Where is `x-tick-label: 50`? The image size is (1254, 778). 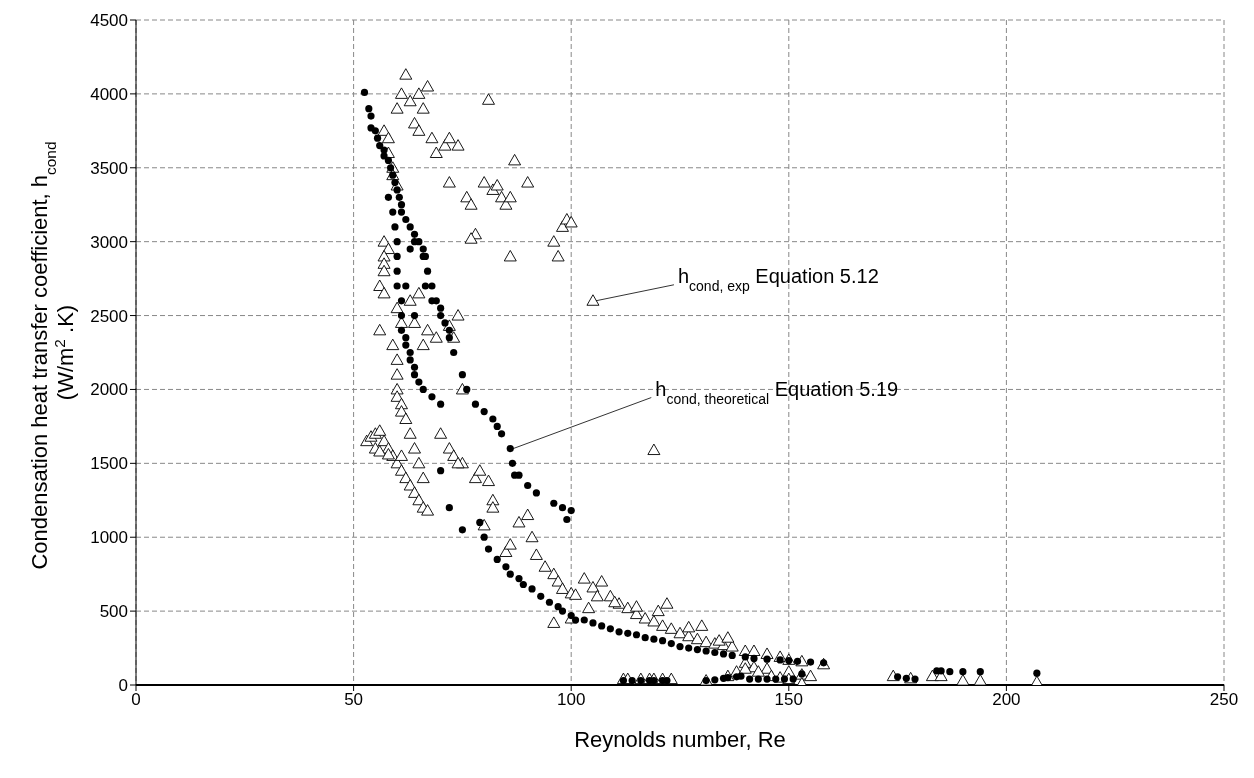 x-tick-label: 50 is located at coordinates (354, 700).